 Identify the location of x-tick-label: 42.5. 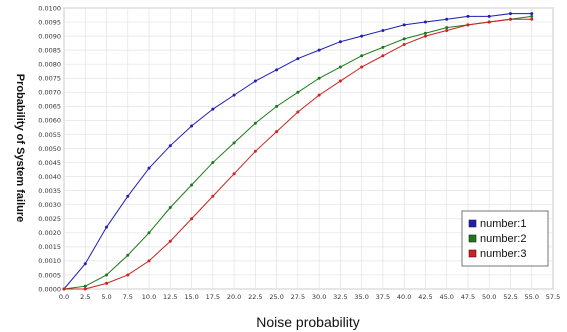
(425, 297).